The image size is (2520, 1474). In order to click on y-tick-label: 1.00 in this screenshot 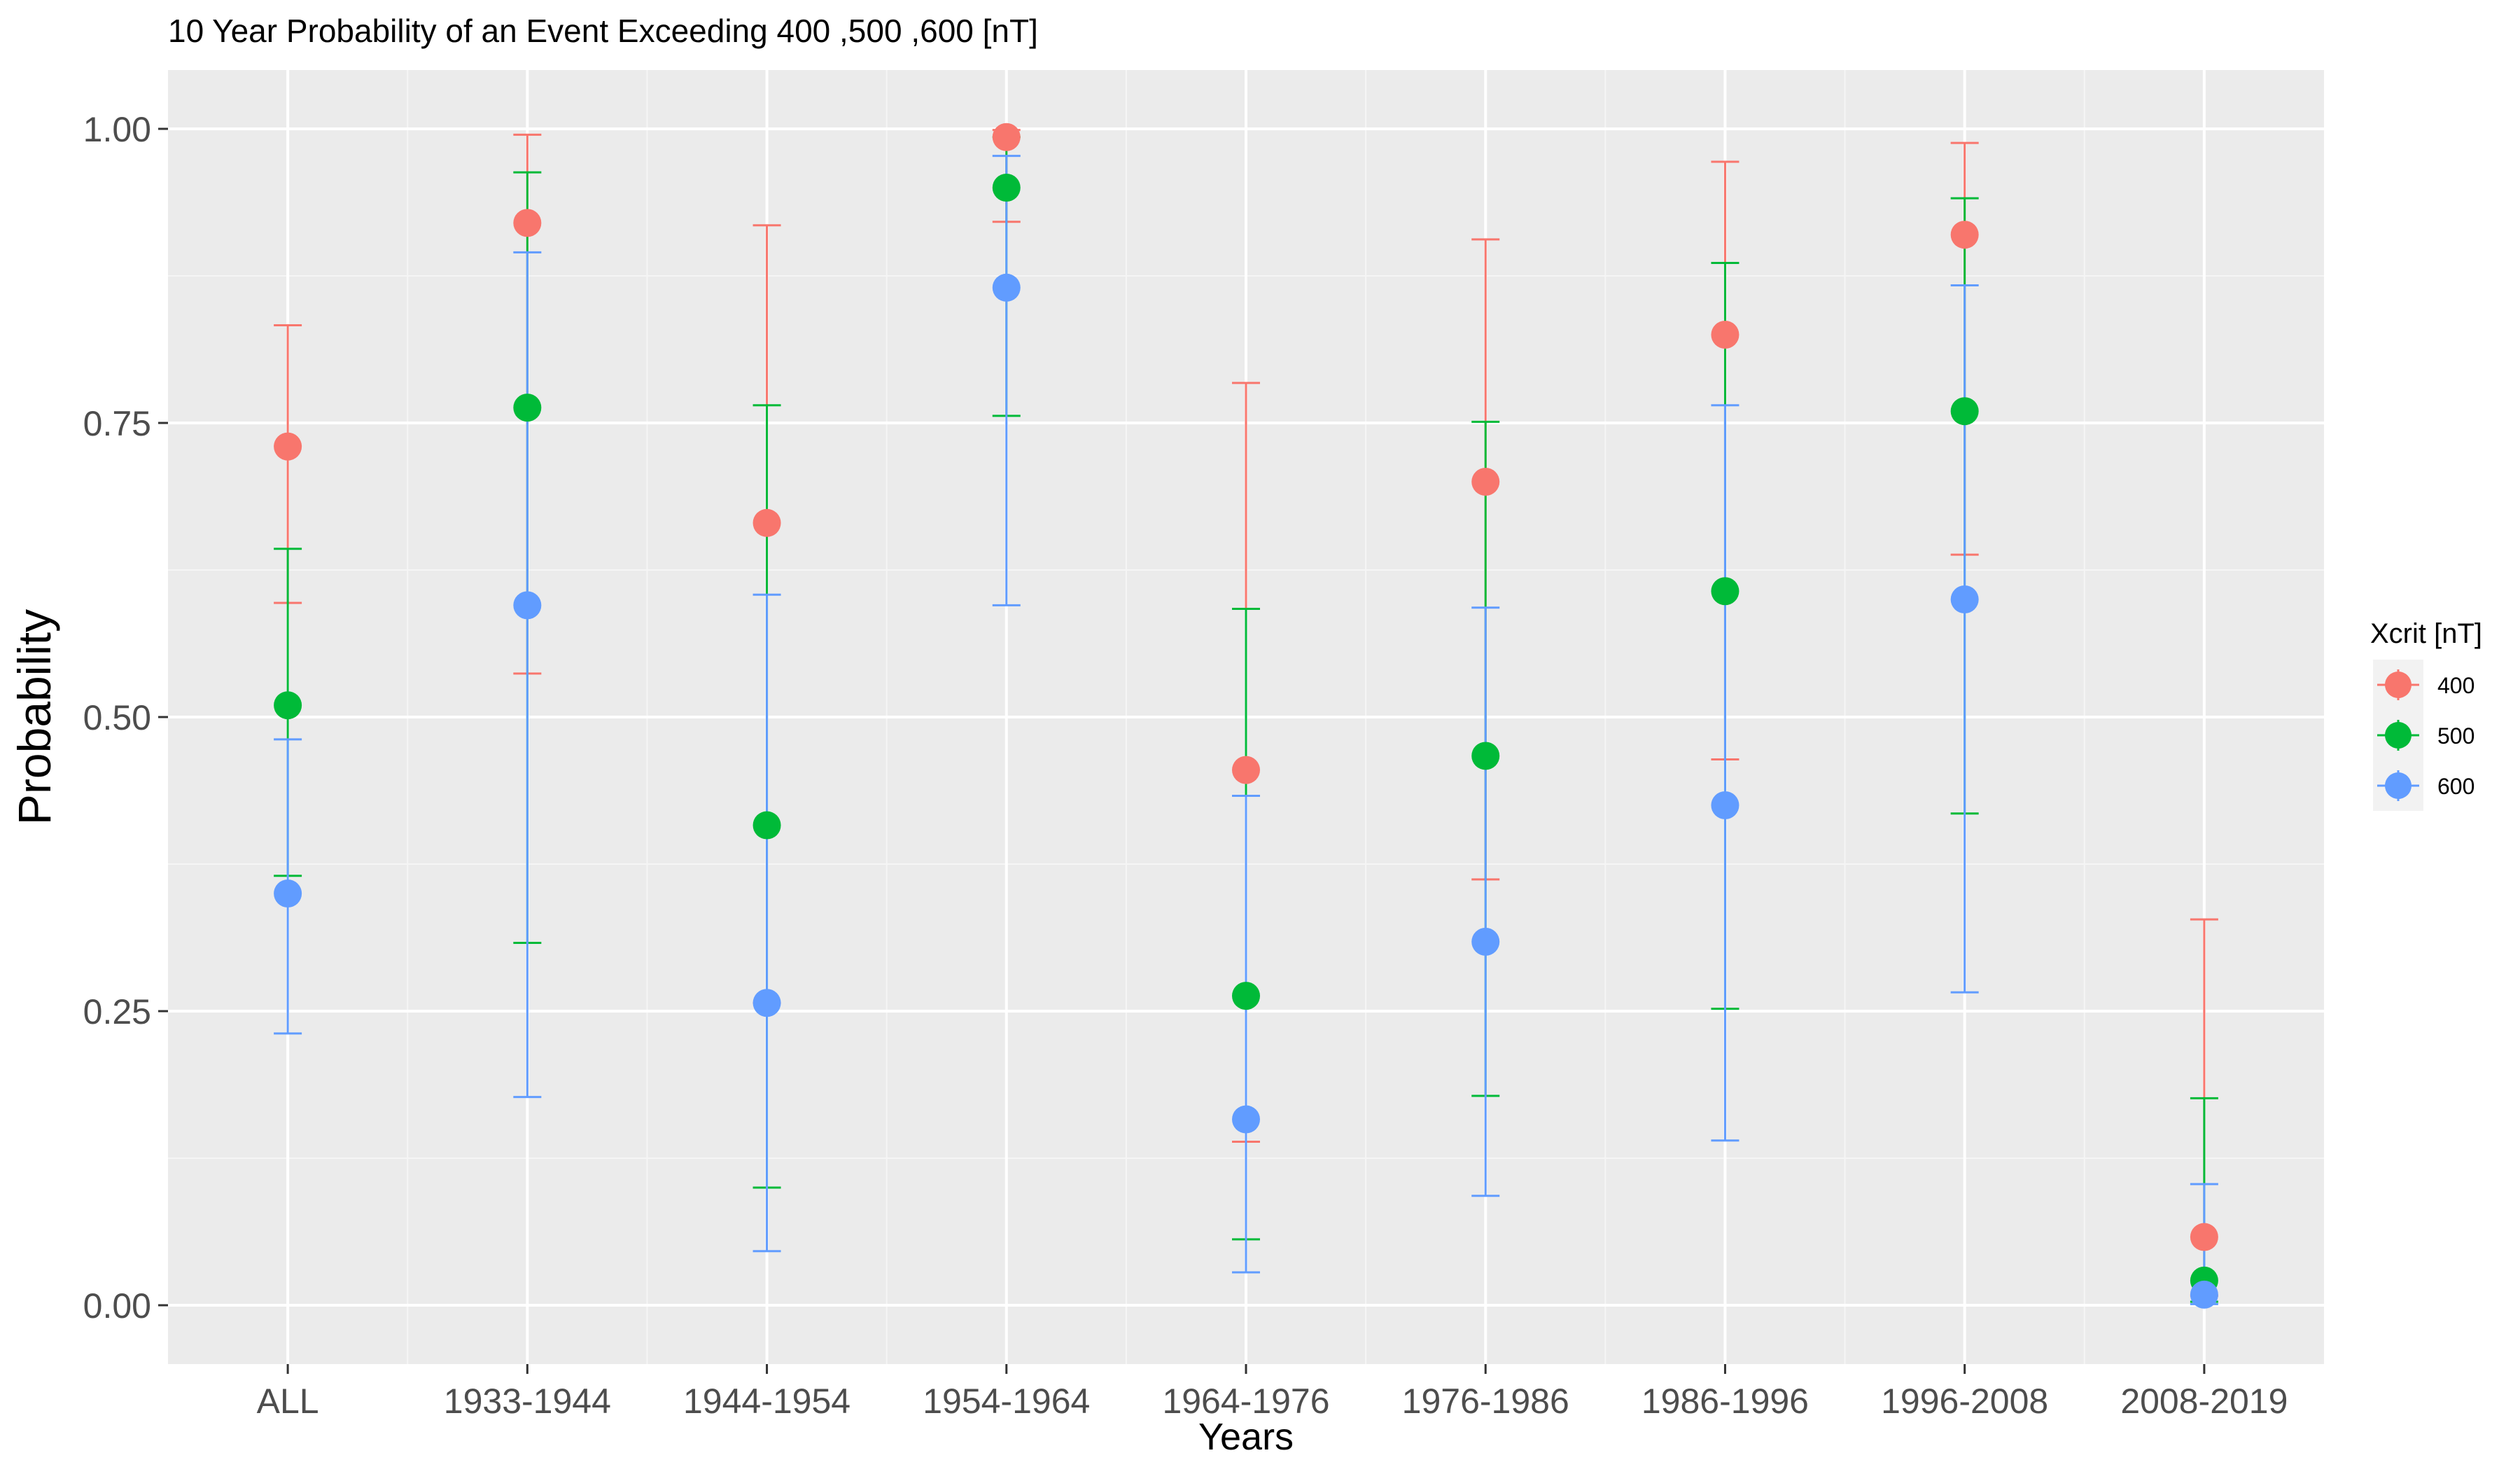, I will do `click(117, 130)`.